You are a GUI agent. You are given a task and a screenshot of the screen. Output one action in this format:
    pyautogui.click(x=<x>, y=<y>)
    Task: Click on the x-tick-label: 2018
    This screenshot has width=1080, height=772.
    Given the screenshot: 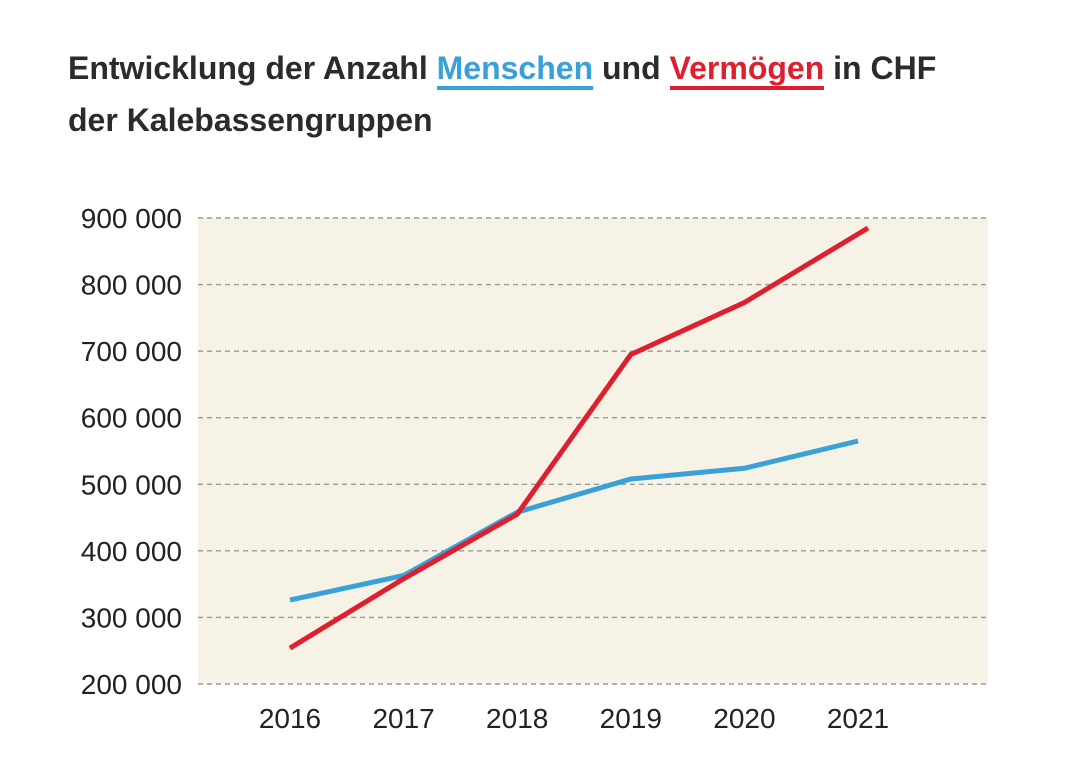 What is the action you would take?
    pyautogui.click(x=517, y=718)
    